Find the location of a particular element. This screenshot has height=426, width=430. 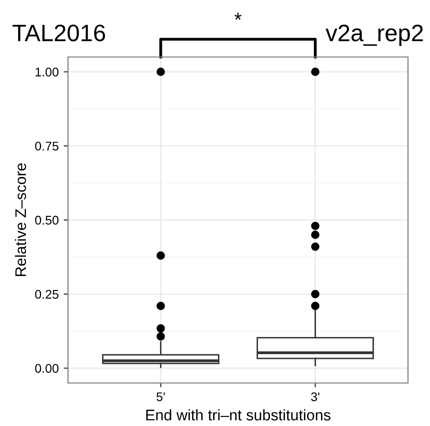

chart-title: TAL2016 is located at coordinates (59, 33).